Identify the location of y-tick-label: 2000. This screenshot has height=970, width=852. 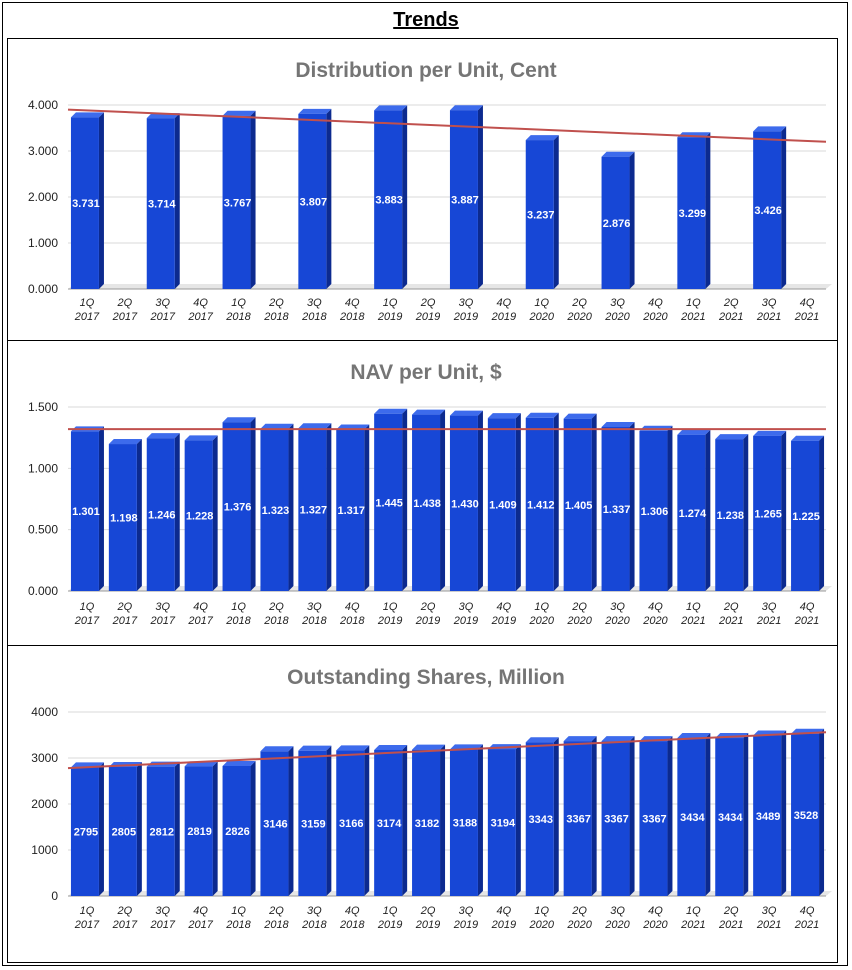
(44, 804).